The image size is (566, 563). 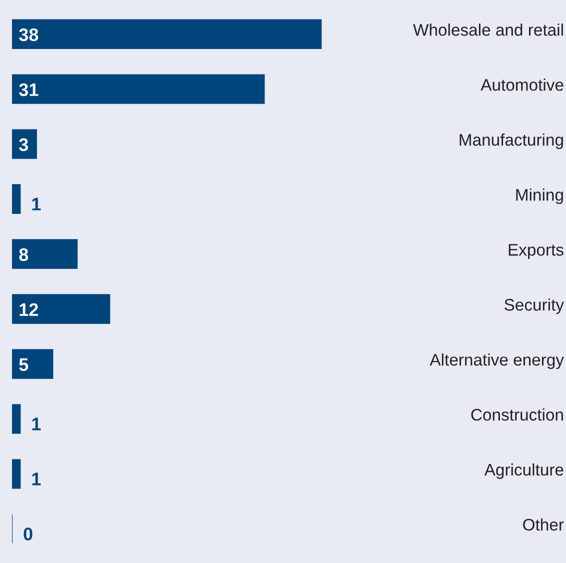 What do you see at coordinates (28, 89) in the screenshot?
I see `data-label: 31` at bounding box center [28, 89].